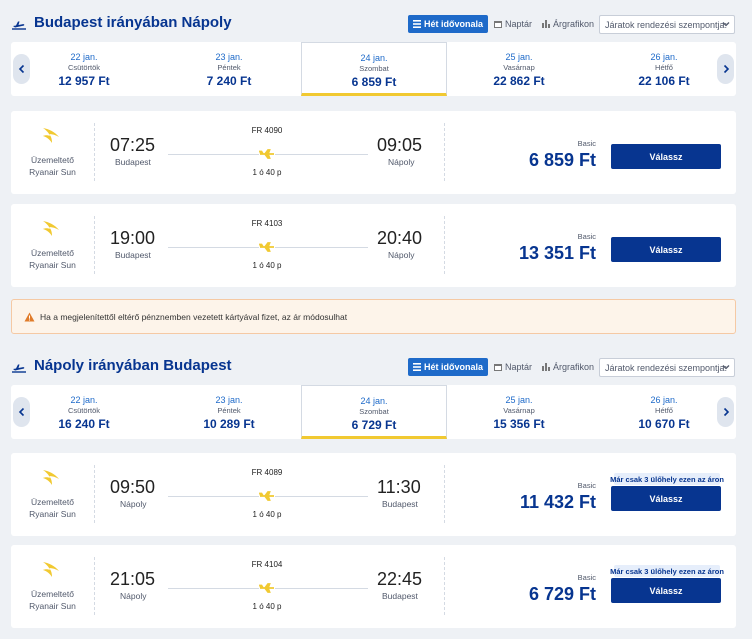 This screenshot has width=752, height=639. I want to click on date-price: 15 356 Ft, so click(519, 424).